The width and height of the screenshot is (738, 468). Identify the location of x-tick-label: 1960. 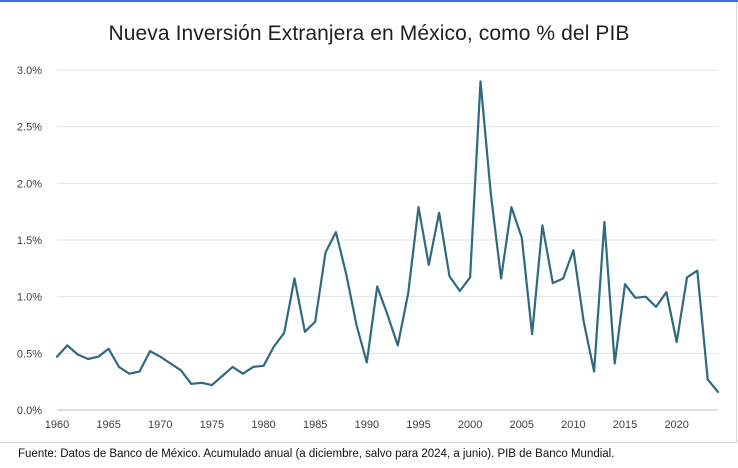
(57, 425).